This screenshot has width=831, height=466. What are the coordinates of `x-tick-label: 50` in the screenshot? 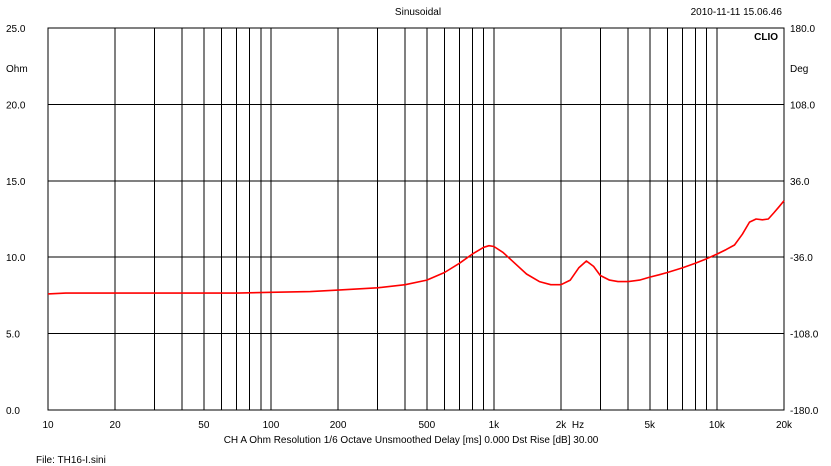 It's located at (204, 425).